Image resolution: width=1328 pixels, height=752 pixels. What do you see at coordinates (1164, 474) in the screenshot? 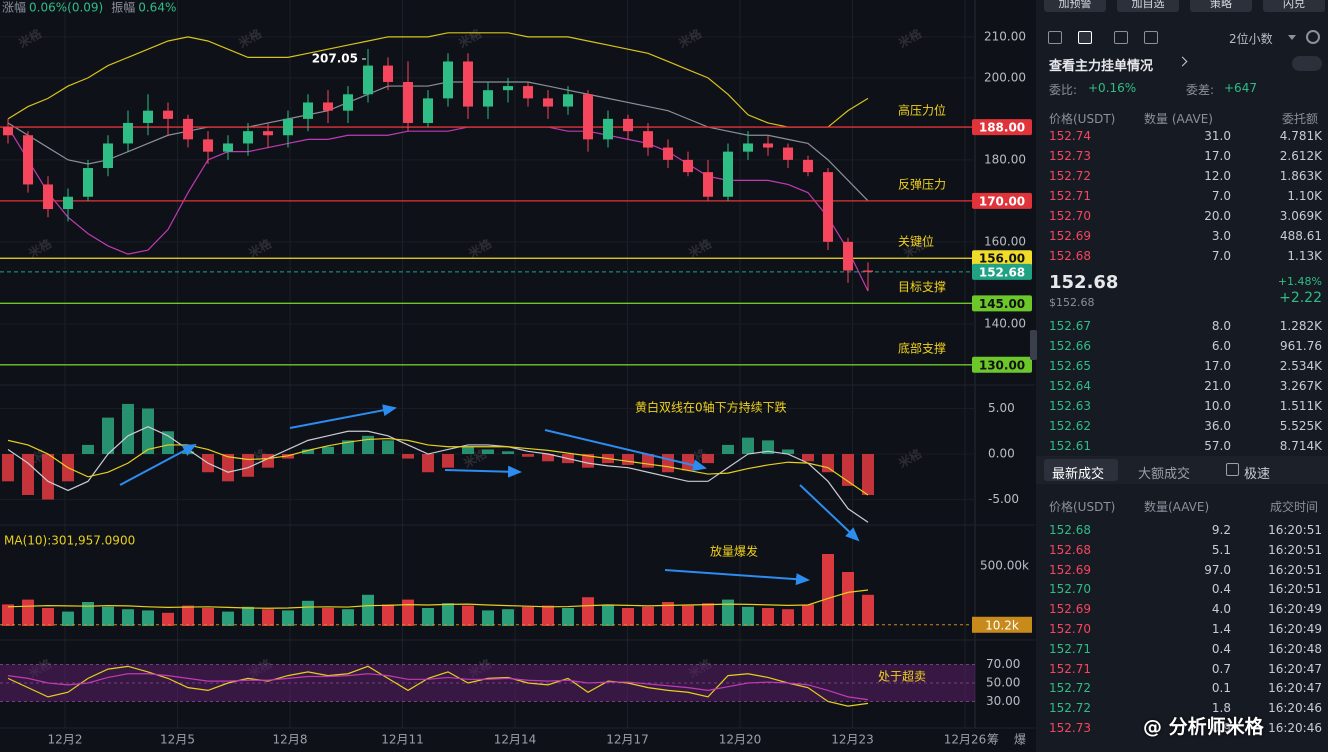
I see `tab: 大额成交` at bounding box center [1164, 474].